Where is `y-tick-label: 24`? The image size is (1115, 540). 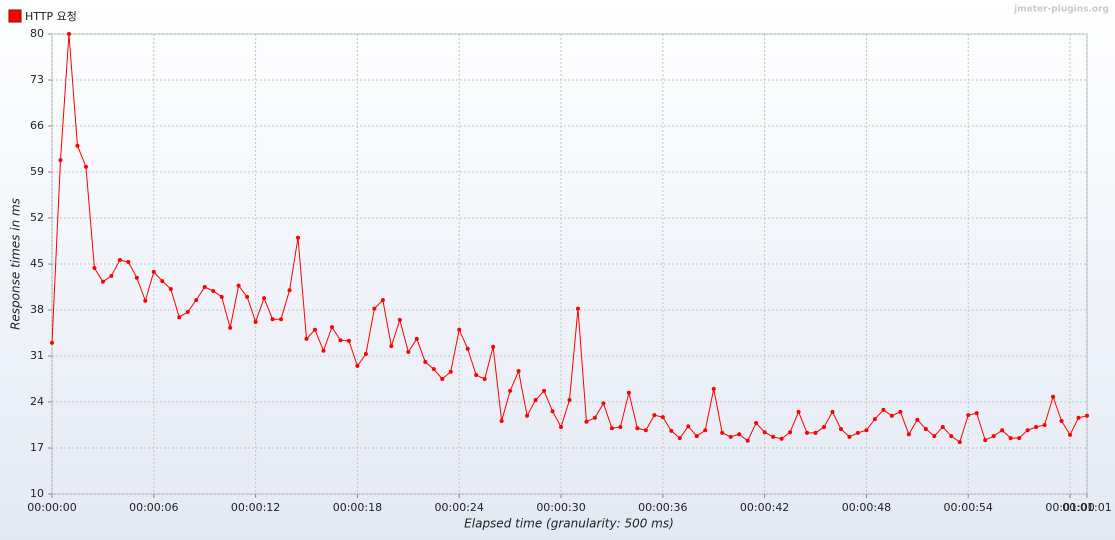
y-tick-label: 24 is located at coordinates (37, 401).